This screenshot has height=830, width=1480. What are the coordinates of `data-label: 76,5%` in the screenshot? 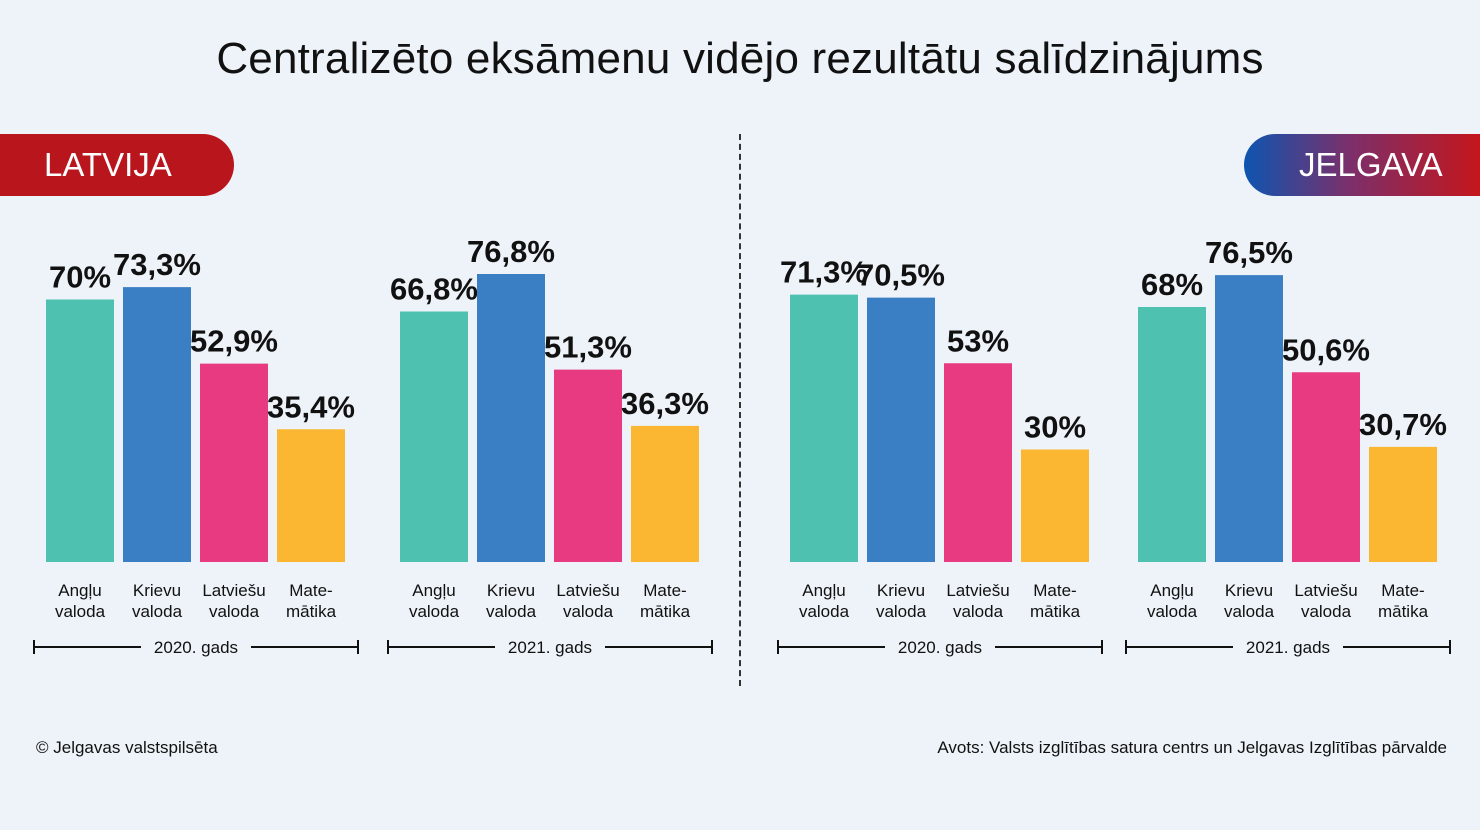 It's located at (1249, 252).